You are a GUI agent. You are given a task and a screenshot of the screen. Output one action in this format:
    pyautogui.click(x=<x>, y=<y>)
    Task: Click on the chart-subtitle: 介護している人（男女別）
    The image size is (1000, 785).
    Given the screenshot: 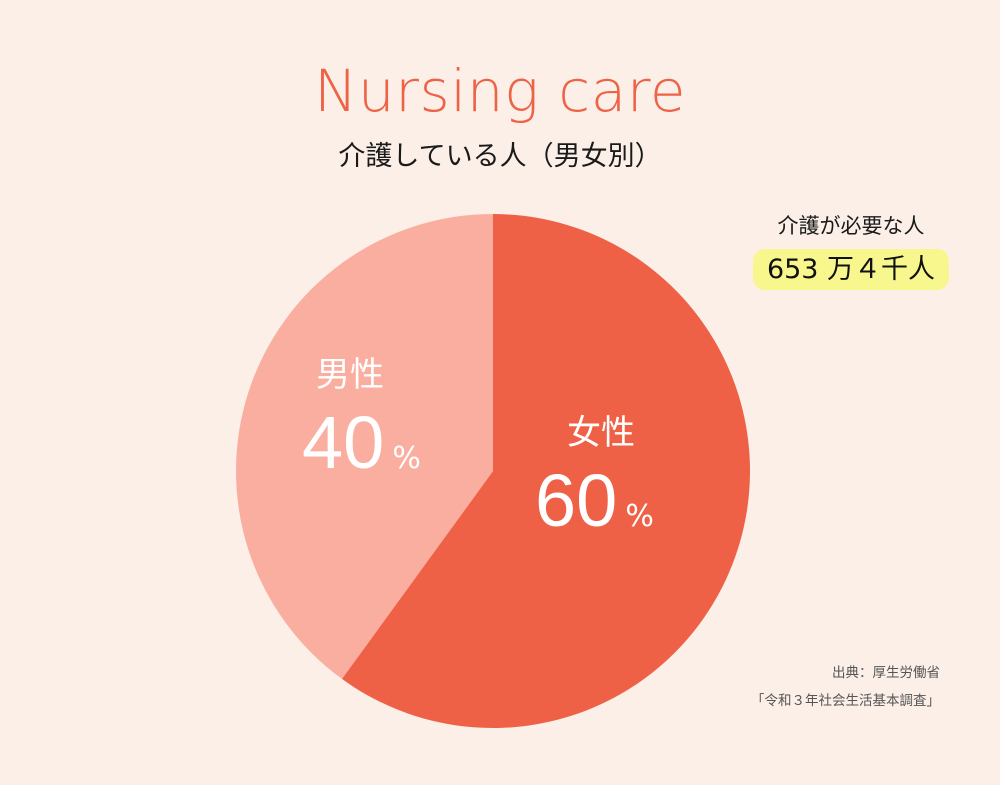 What is the action you would take?
    pyautogui.click(x=500, y=156)
    